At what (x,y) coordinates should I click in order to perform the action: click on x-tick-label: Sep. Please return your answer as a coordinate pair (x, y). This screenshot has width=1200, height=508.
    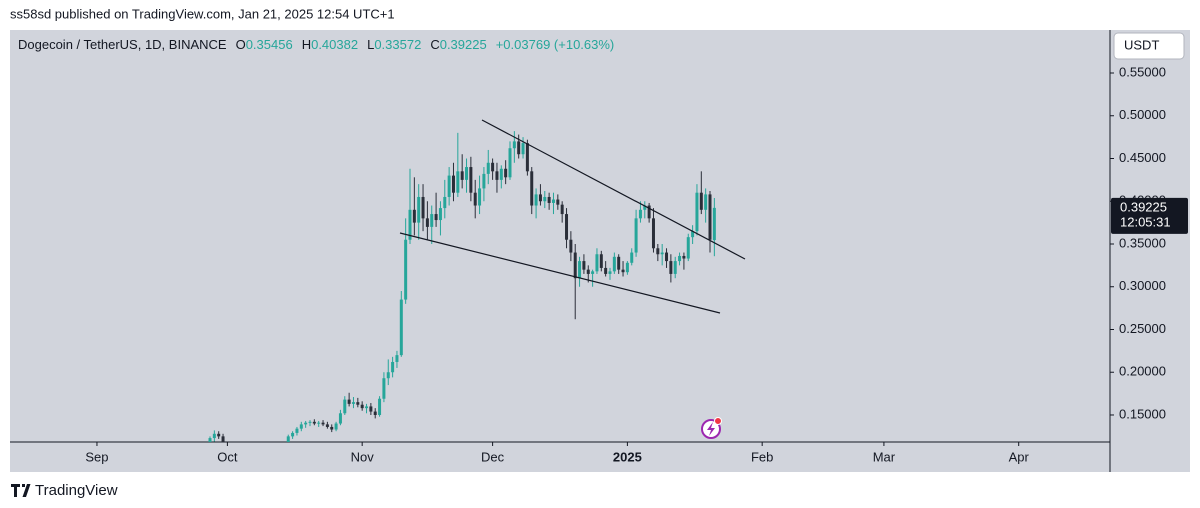
    Looking at the image, I should click on (96, 456).